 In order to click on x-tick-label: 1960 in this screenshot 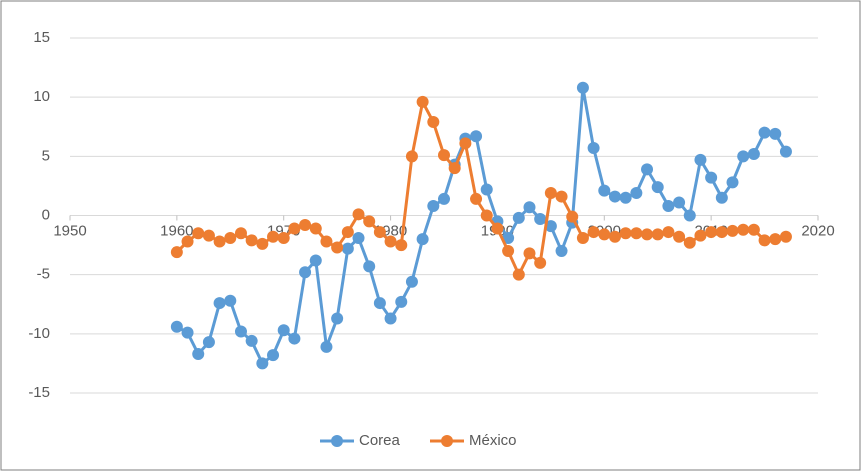, I will do `click(176, 230)`.